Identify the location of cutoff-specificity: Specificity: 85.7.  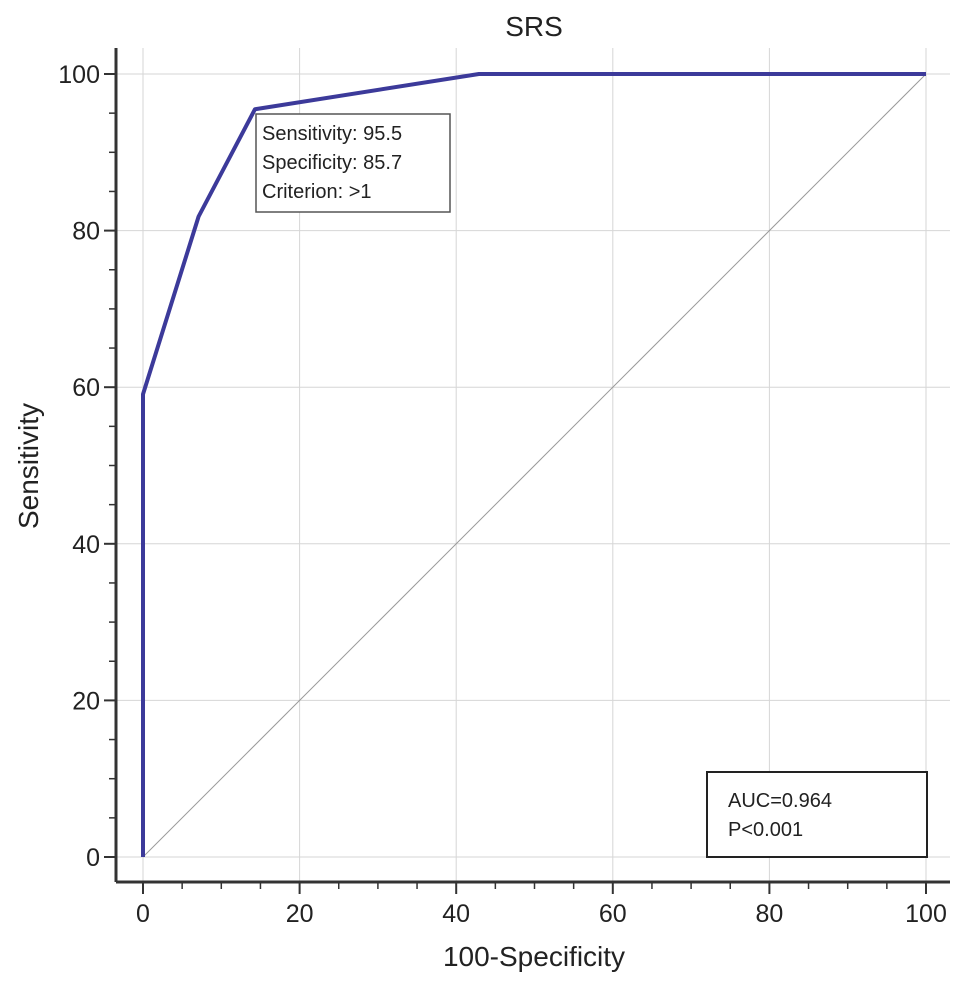
(332, 163).